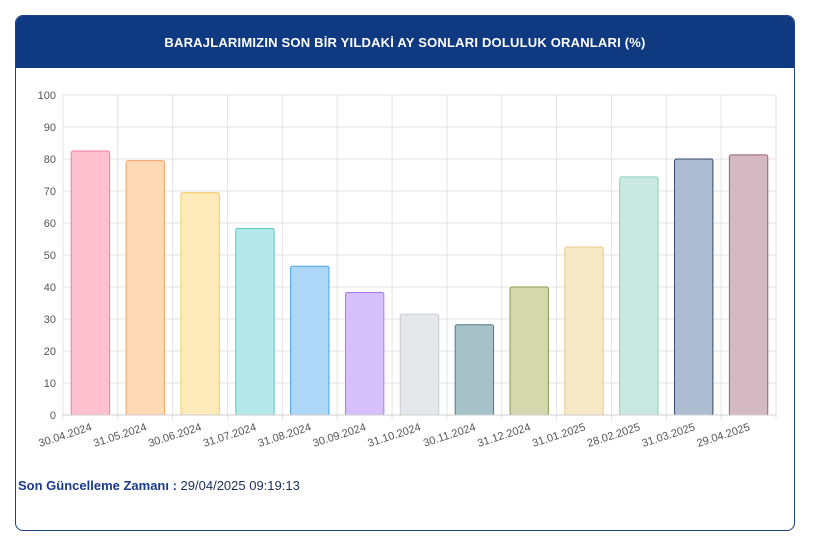 This screenshot has width=820, height=547. Describe the element at coordinates (50, 320) in the screenshot. I see `y-tick-label: 30` at that location.